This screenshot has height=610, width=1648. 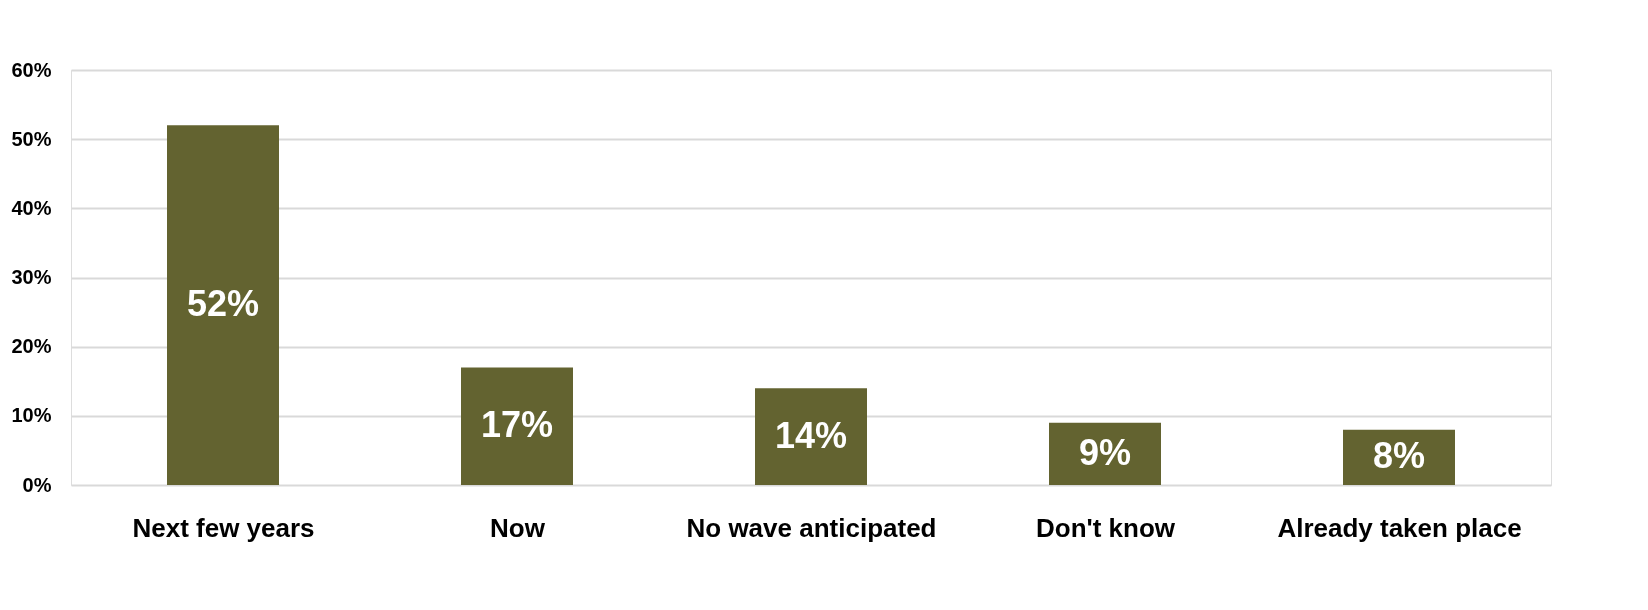 I want to click on y-tick-label: 50%, so click(x=31, y=138).